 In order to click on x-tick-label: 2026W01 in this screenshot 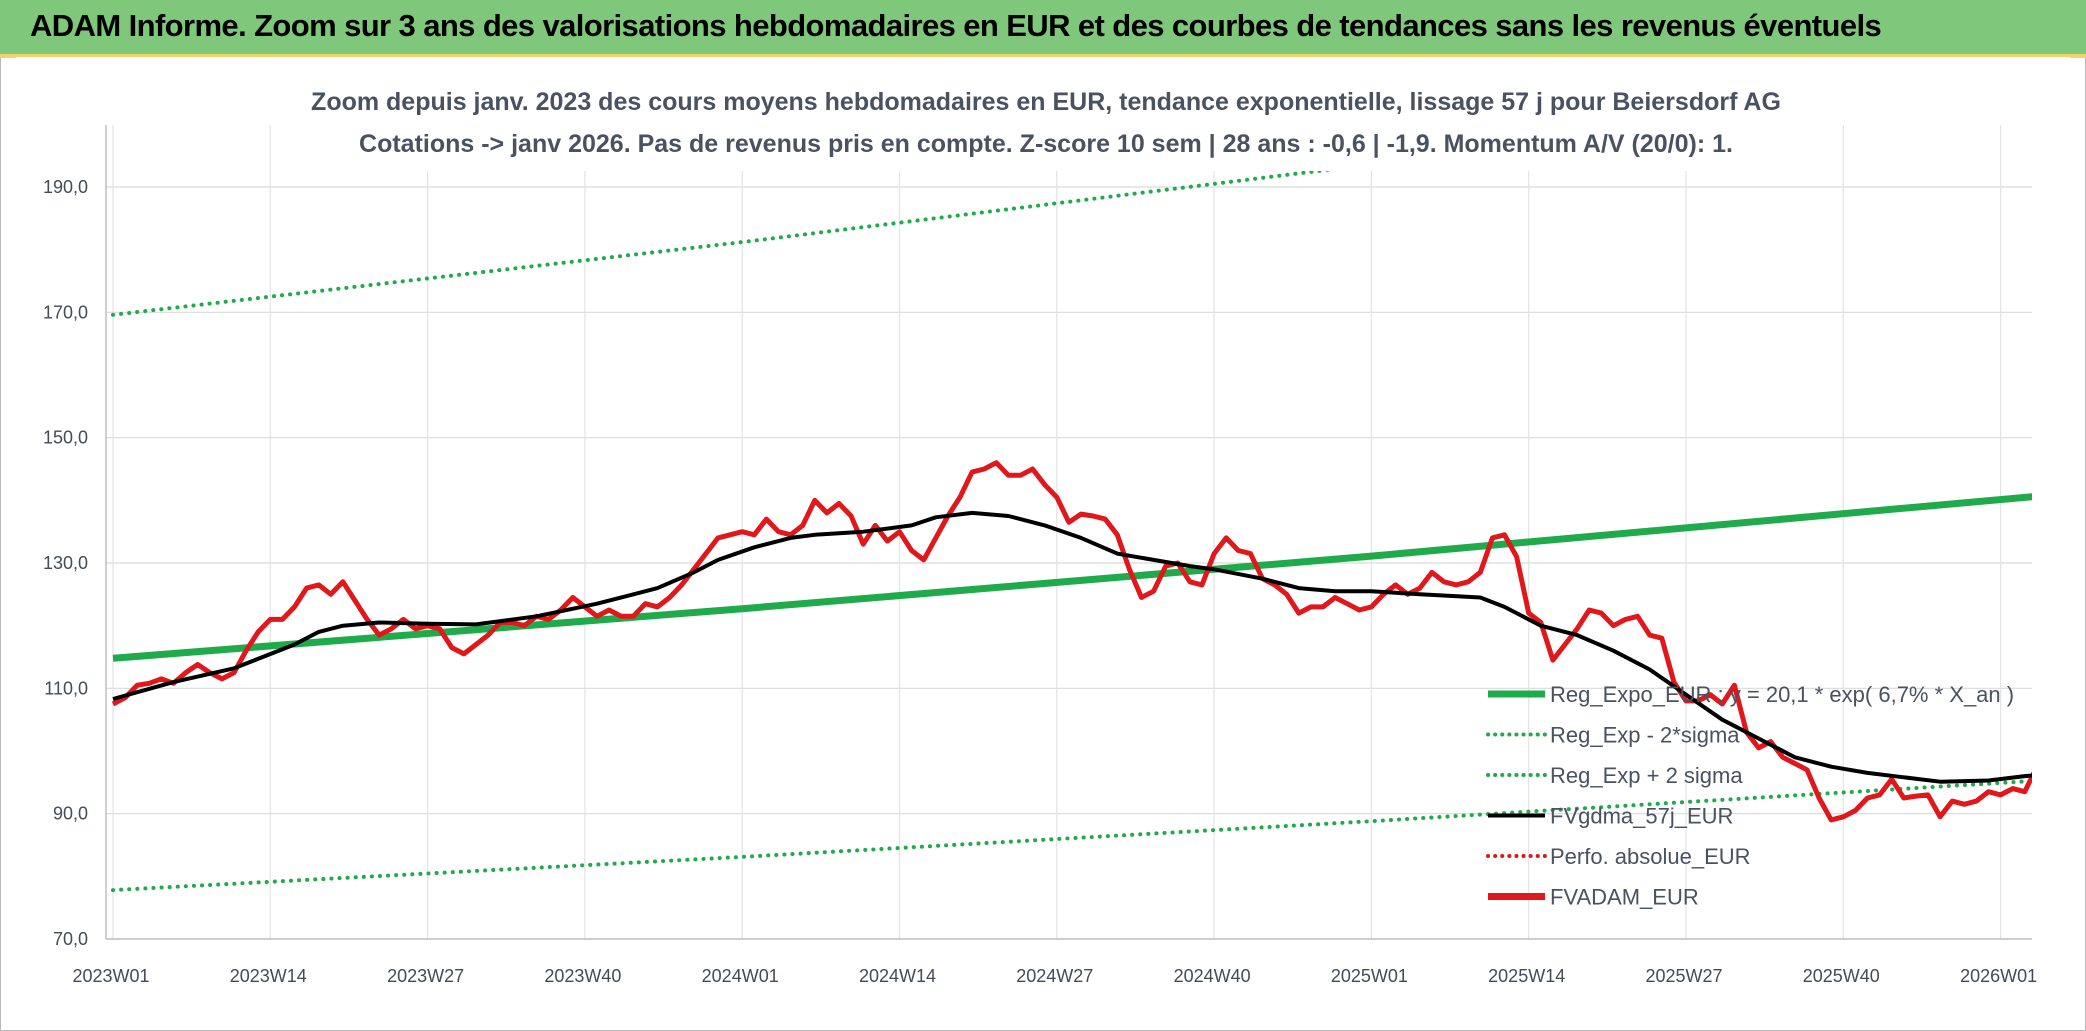, I will do `click(1998, 976)`.